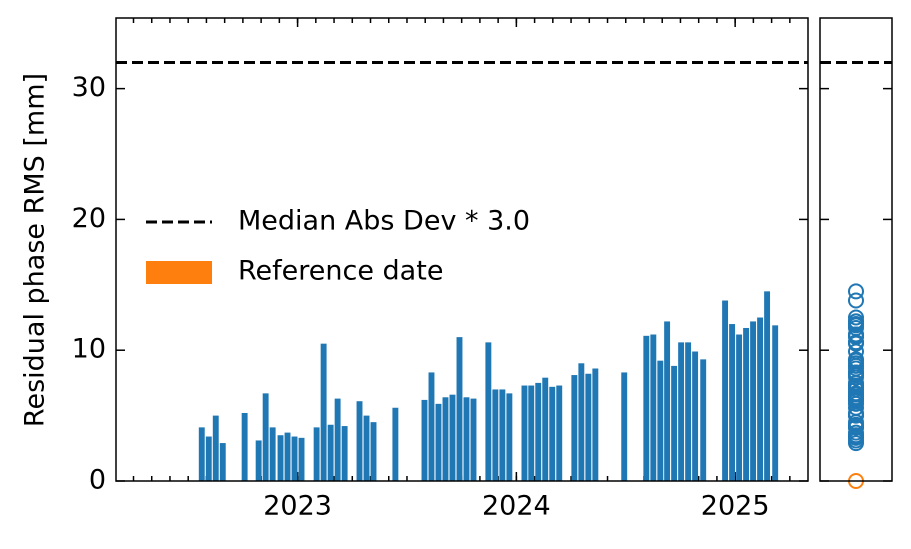 This screenshot has height=549, width=911. Describe the element at coordinates (89, 87) in the screenshot. I see `y-tick-label: 30` at that location.